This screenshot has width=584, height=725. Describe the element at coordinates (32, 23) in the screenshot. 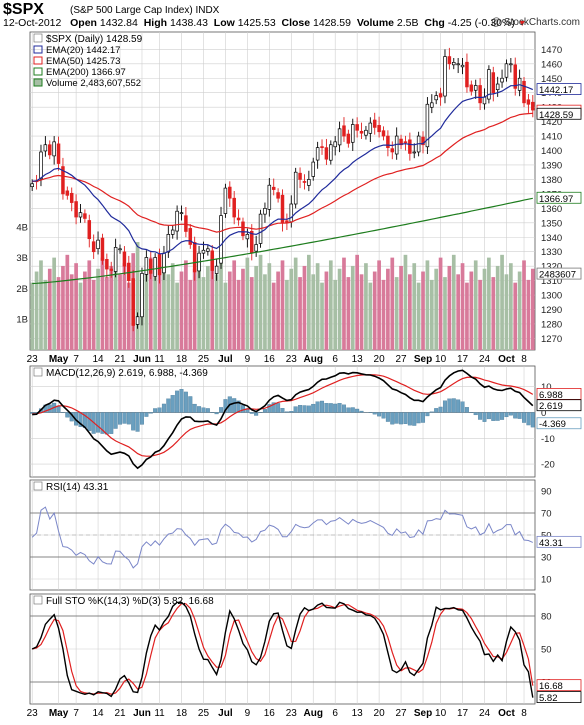

I see `date-value: 12-Oct-2012` at that location.